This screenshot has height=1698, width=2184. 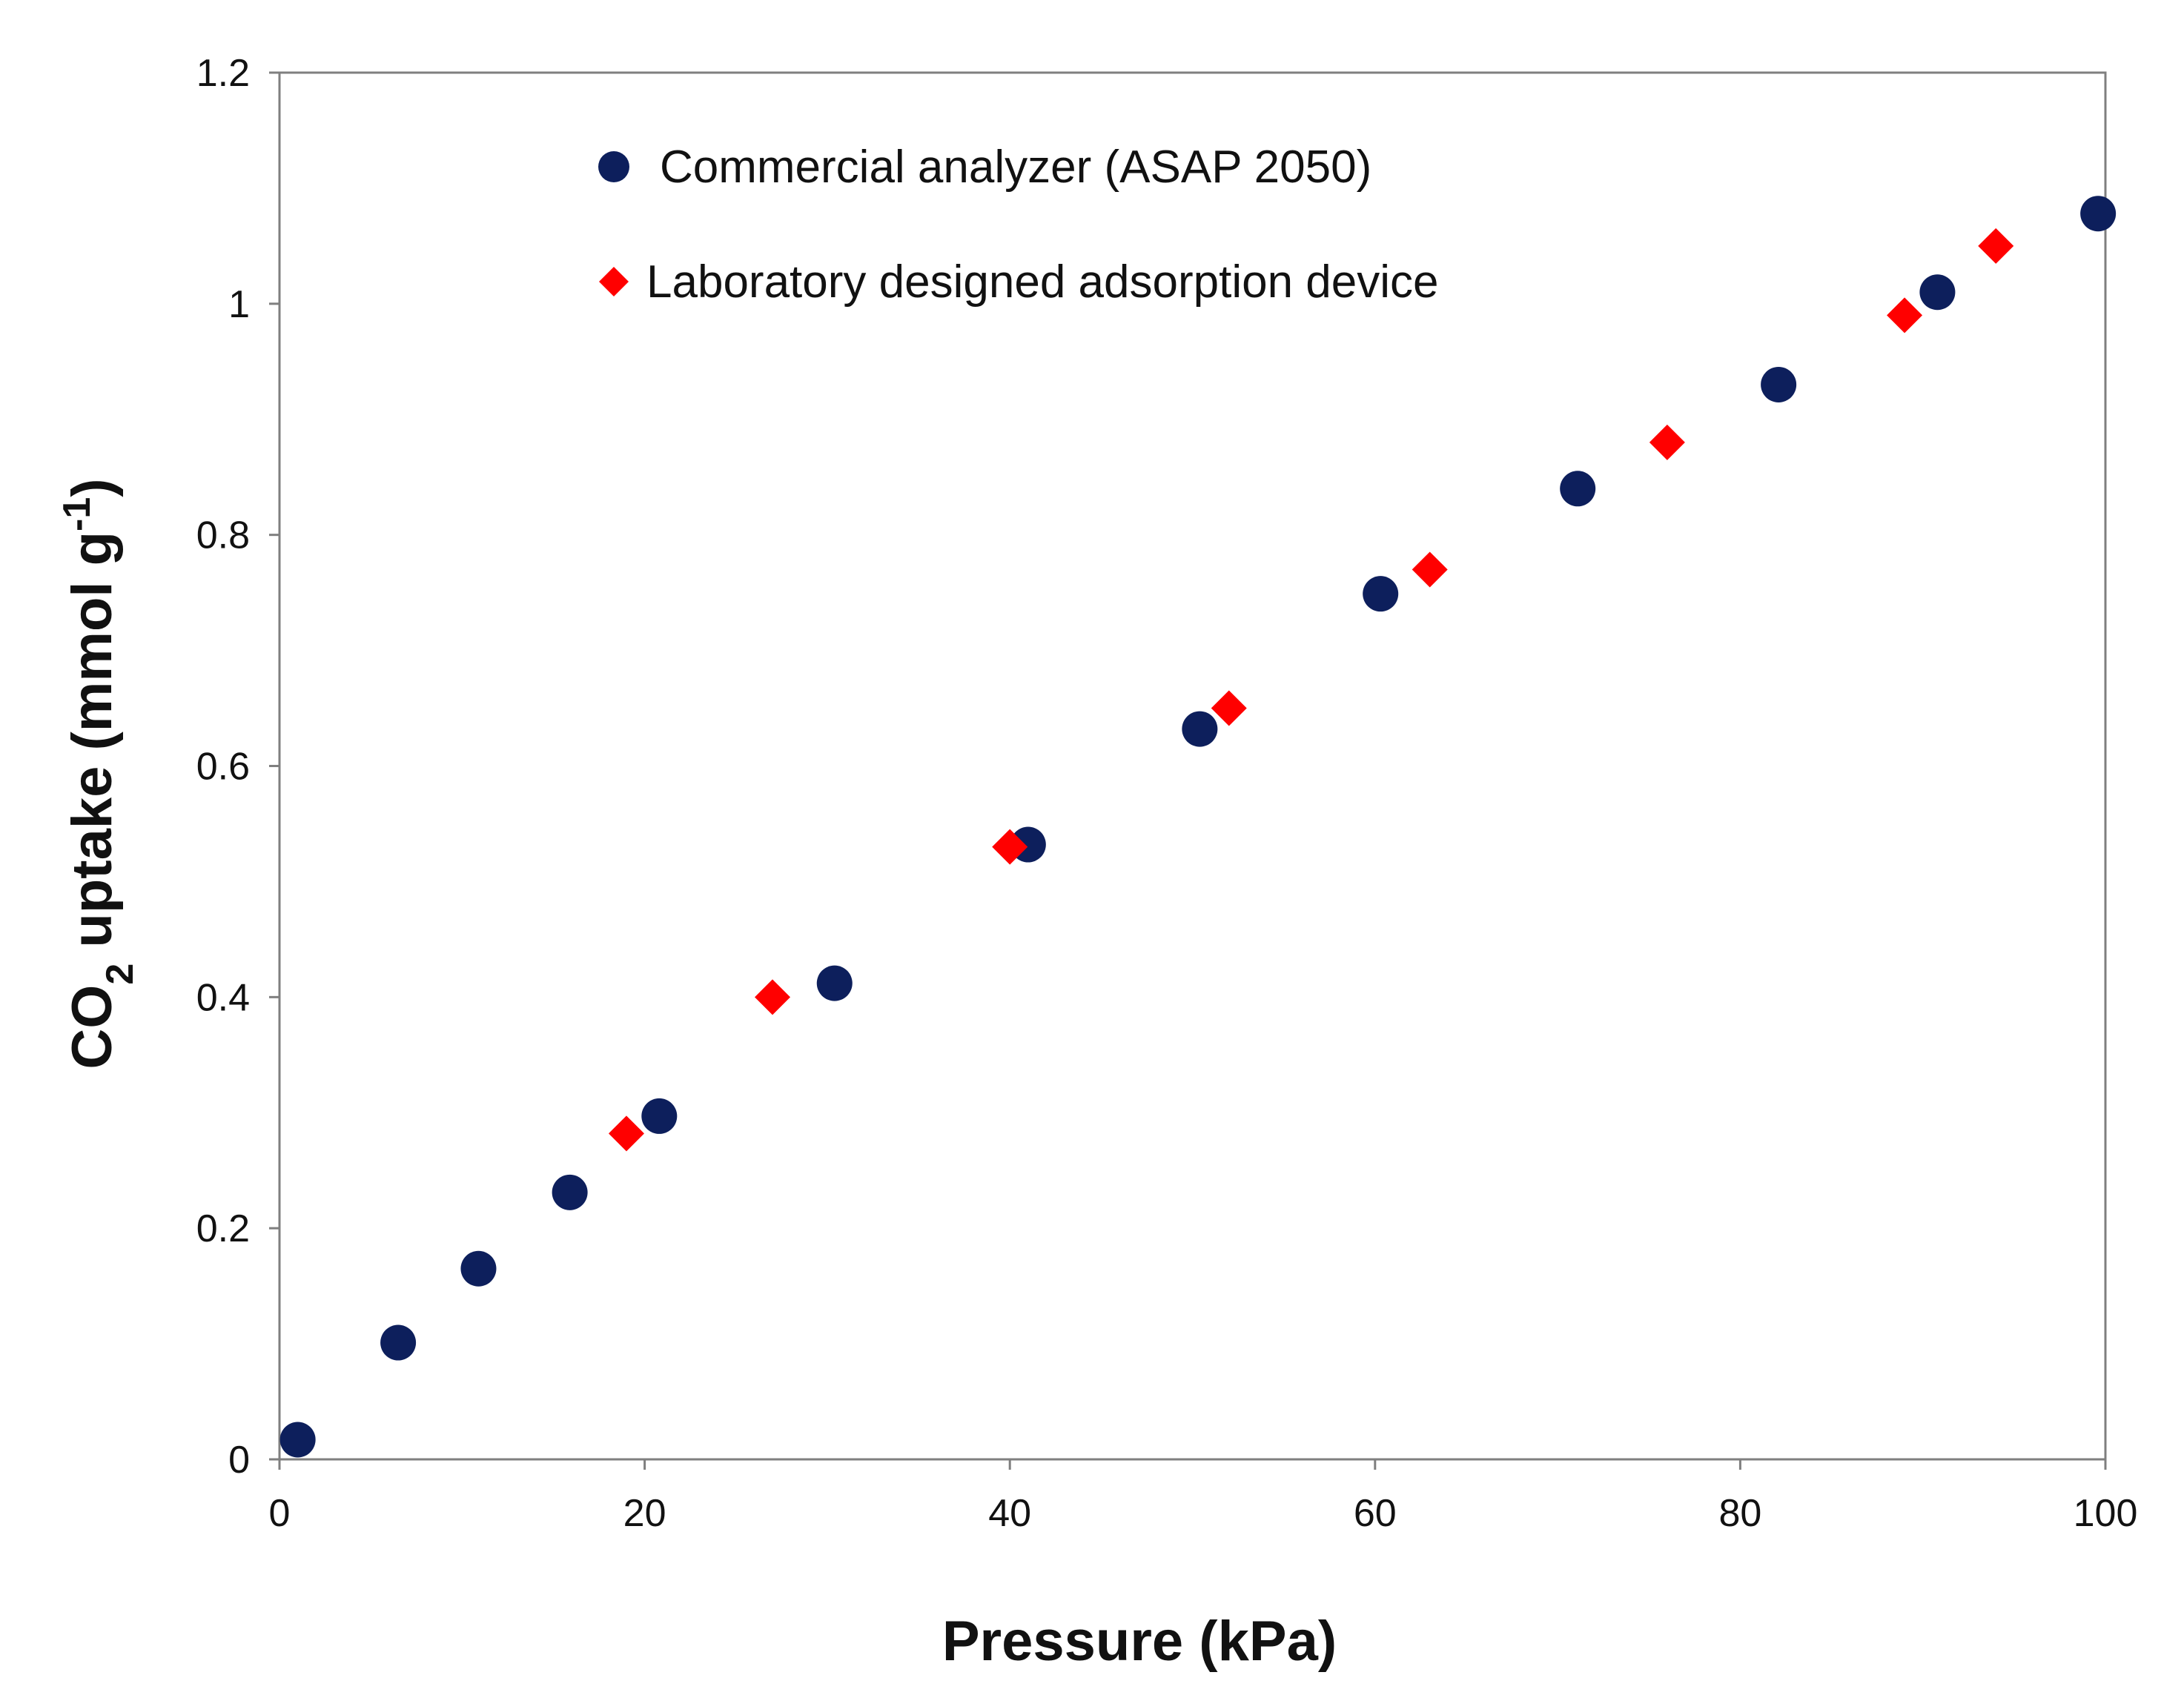 What do you see at coordinates (1009, 1513) in the screenshot?
I see `x-tick-label: 40` at bounding box center [1009, 1513].